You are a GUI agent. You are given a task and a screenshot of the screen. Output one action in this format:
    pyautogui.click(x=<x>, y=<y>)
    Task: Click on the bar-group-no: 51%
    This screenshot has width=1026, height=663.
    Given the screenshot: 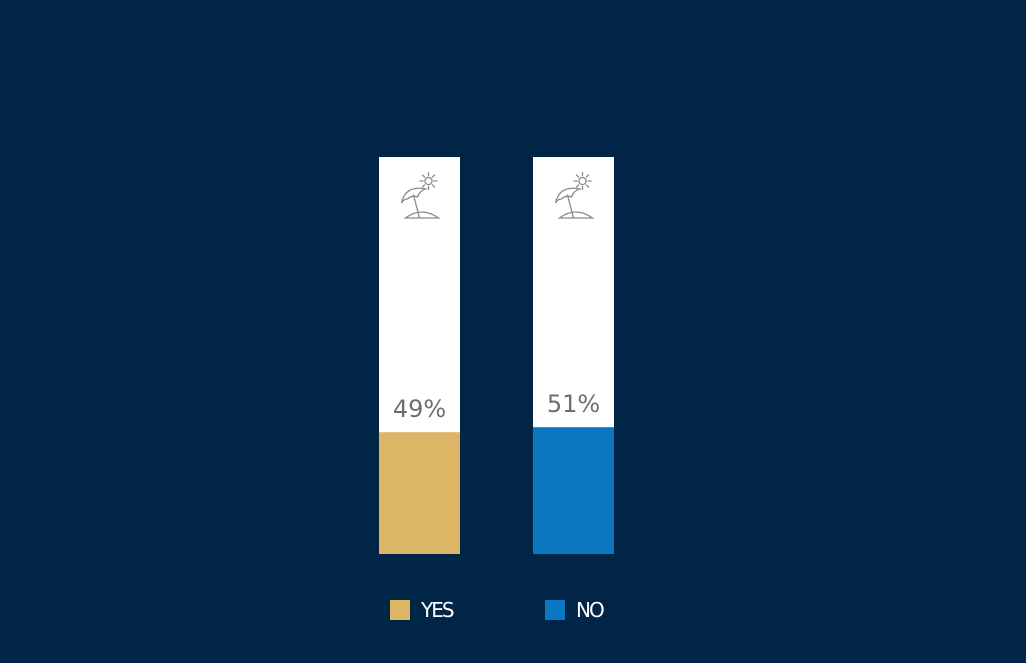 What is the action you would take?
    pyautogui.click(x=573, y=355)
    